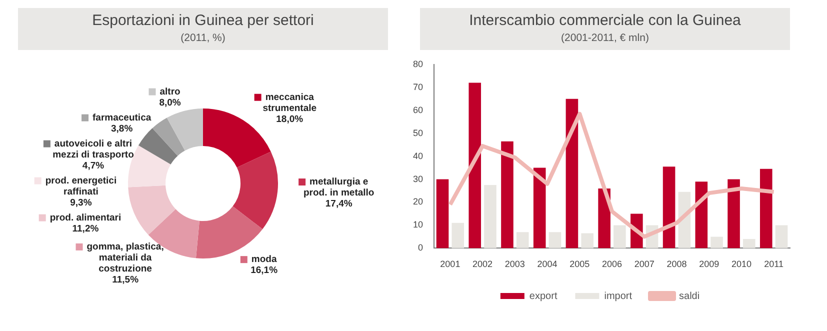 This screenshot has width=827, height=331. Describe the element at coordinates (418, 87) in the screenshot. I see `y-tick-label: 70` at that location.